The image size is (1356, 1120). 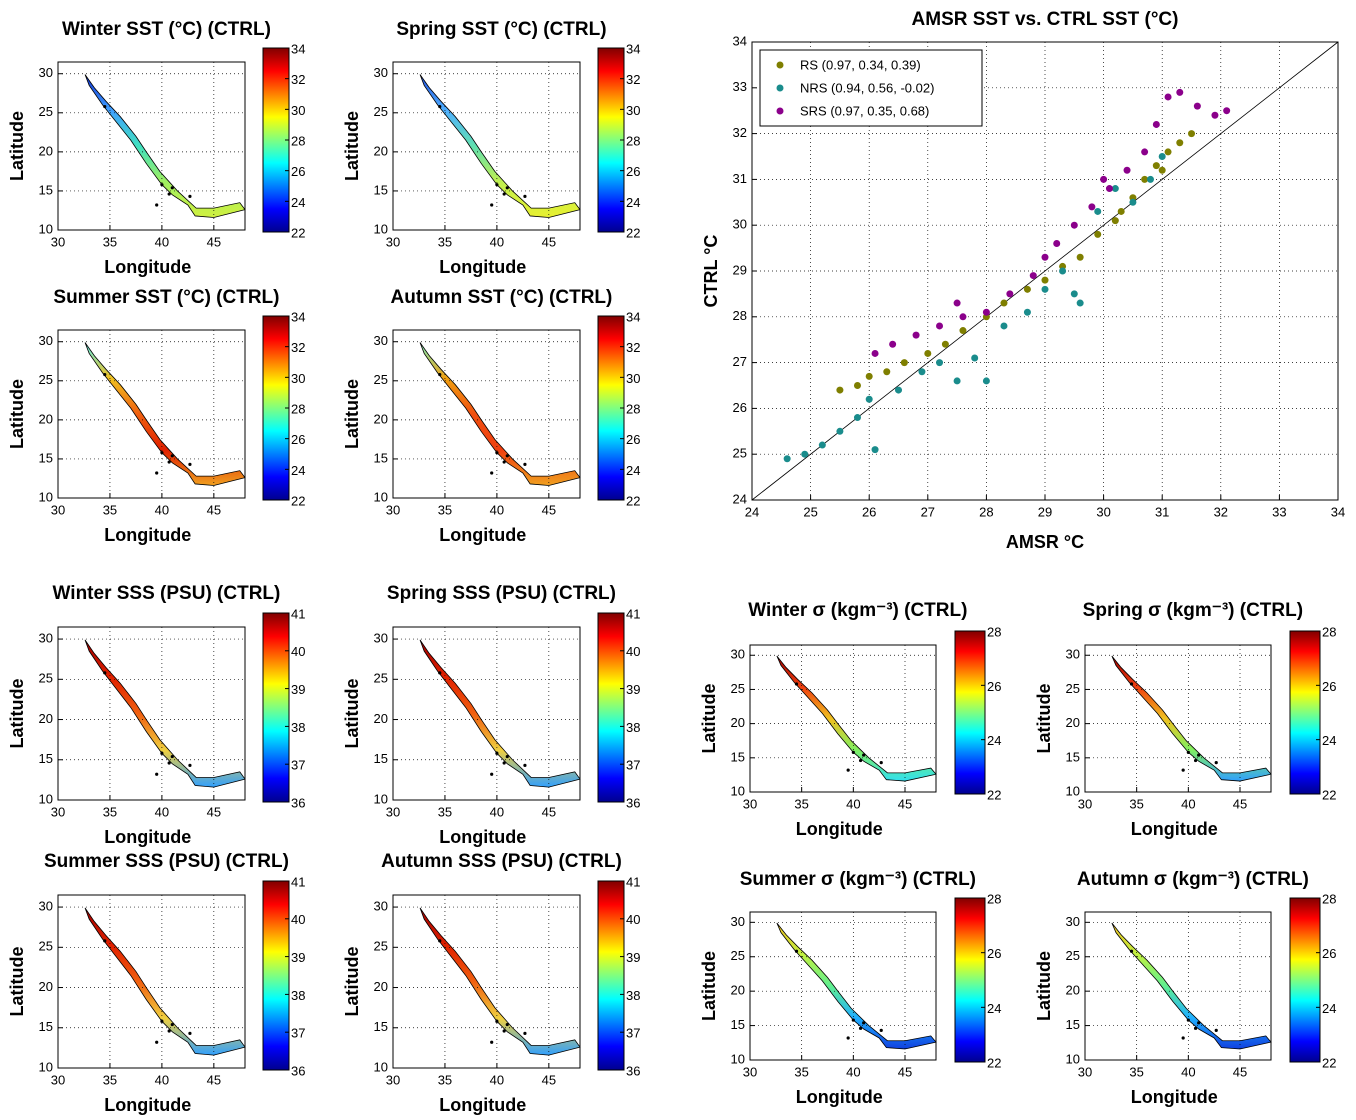 What do you see at coordinates (857, 610) in the screenshot?
I see `chart-title: Winter σ (kgm⁻³) (CTRL)` at bounding box center [857, 610].